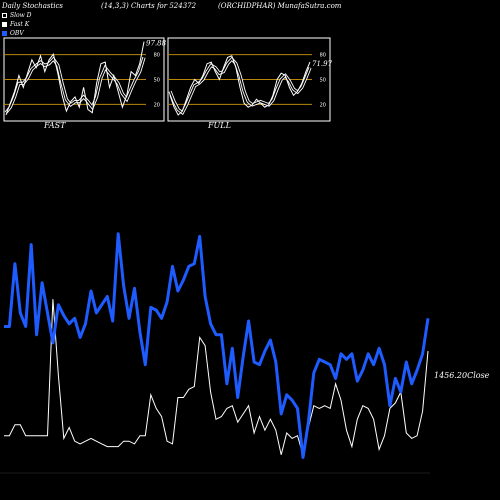 This screenshot has width=500, height=500. I want to click on full-slow-line-inner, so click(240, 85).